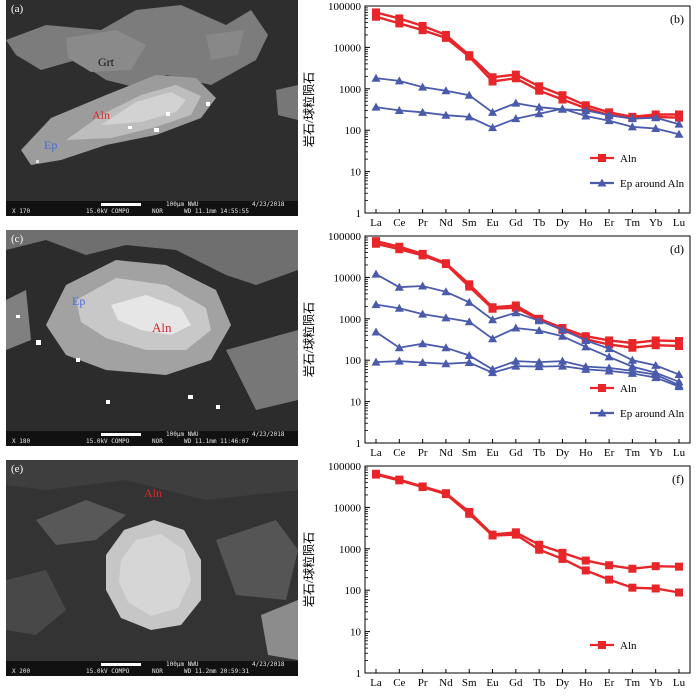 The image size is (700, 696). I want to click on x-tick-label-nd: Nd, so click(446, 453).